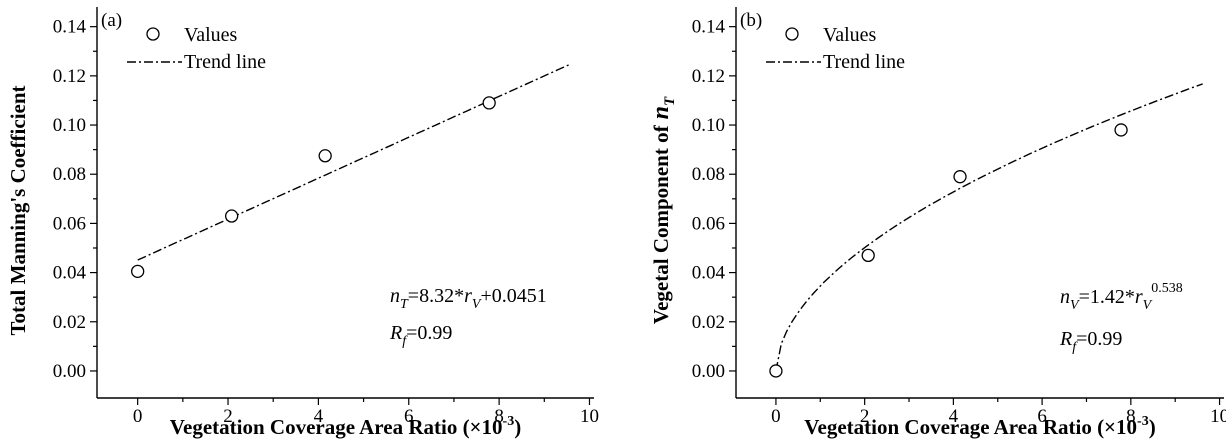 This screenshot has height=442, width=1226. What do you see at coordinates (513, 296) in the screenshot?
I see `equation-intercept: +0.0451` at bounding box center [513, 296].